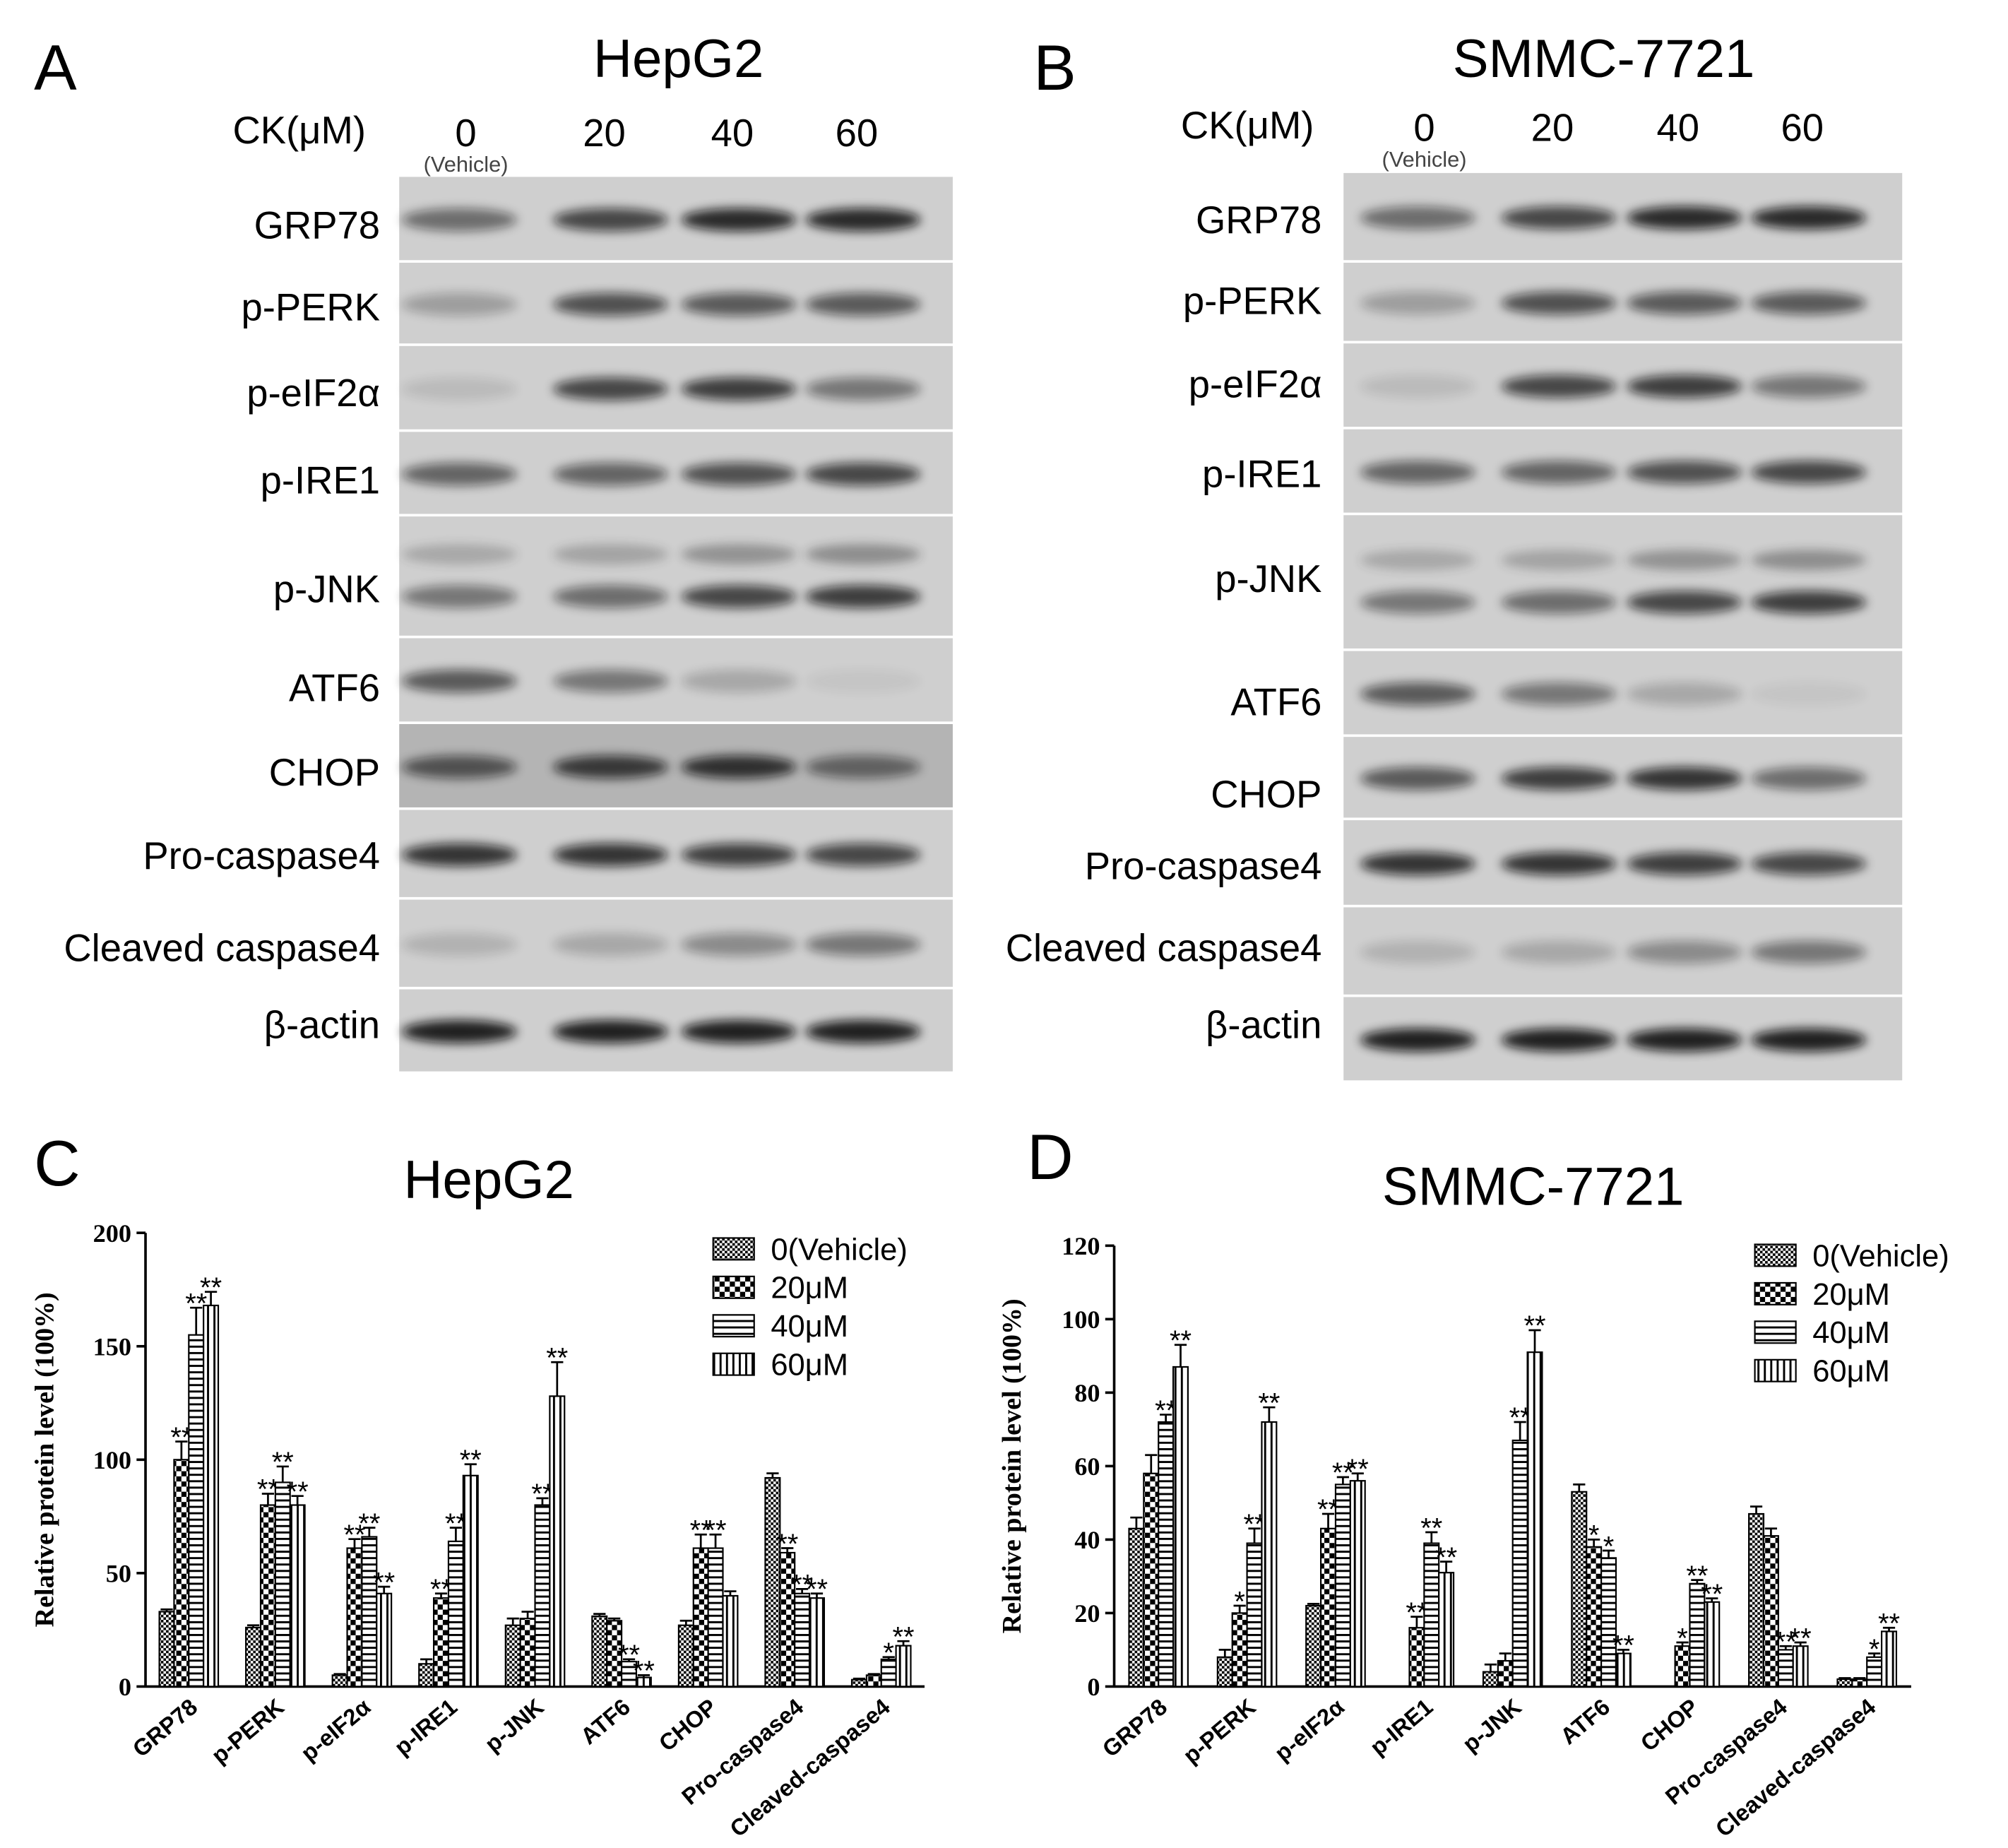 The width and height of the screenshot is (2008, 1848). I want to click on legend-label: 60μM, so click(1851, 1372).